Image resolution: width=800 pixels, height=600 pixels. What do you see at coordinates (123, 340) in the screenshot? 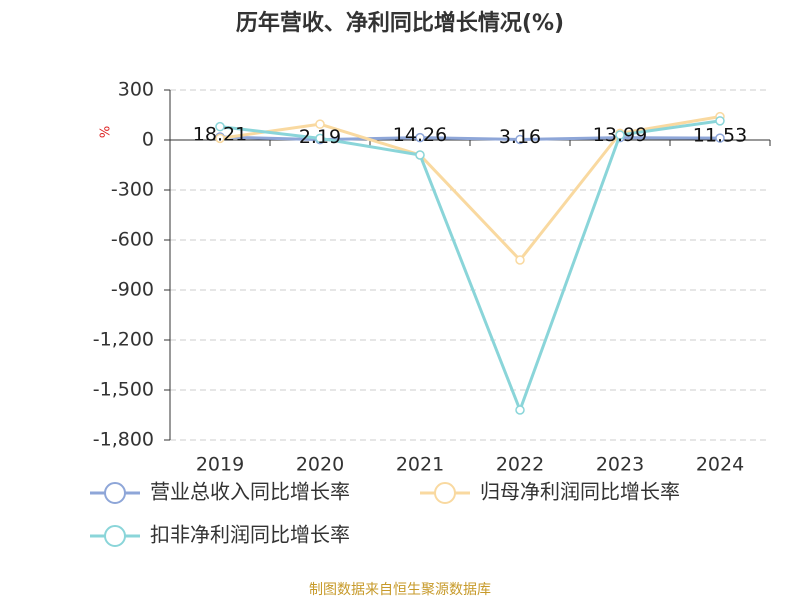
I see `y-tick-label: -1,200` at bounding box center [123, 340].